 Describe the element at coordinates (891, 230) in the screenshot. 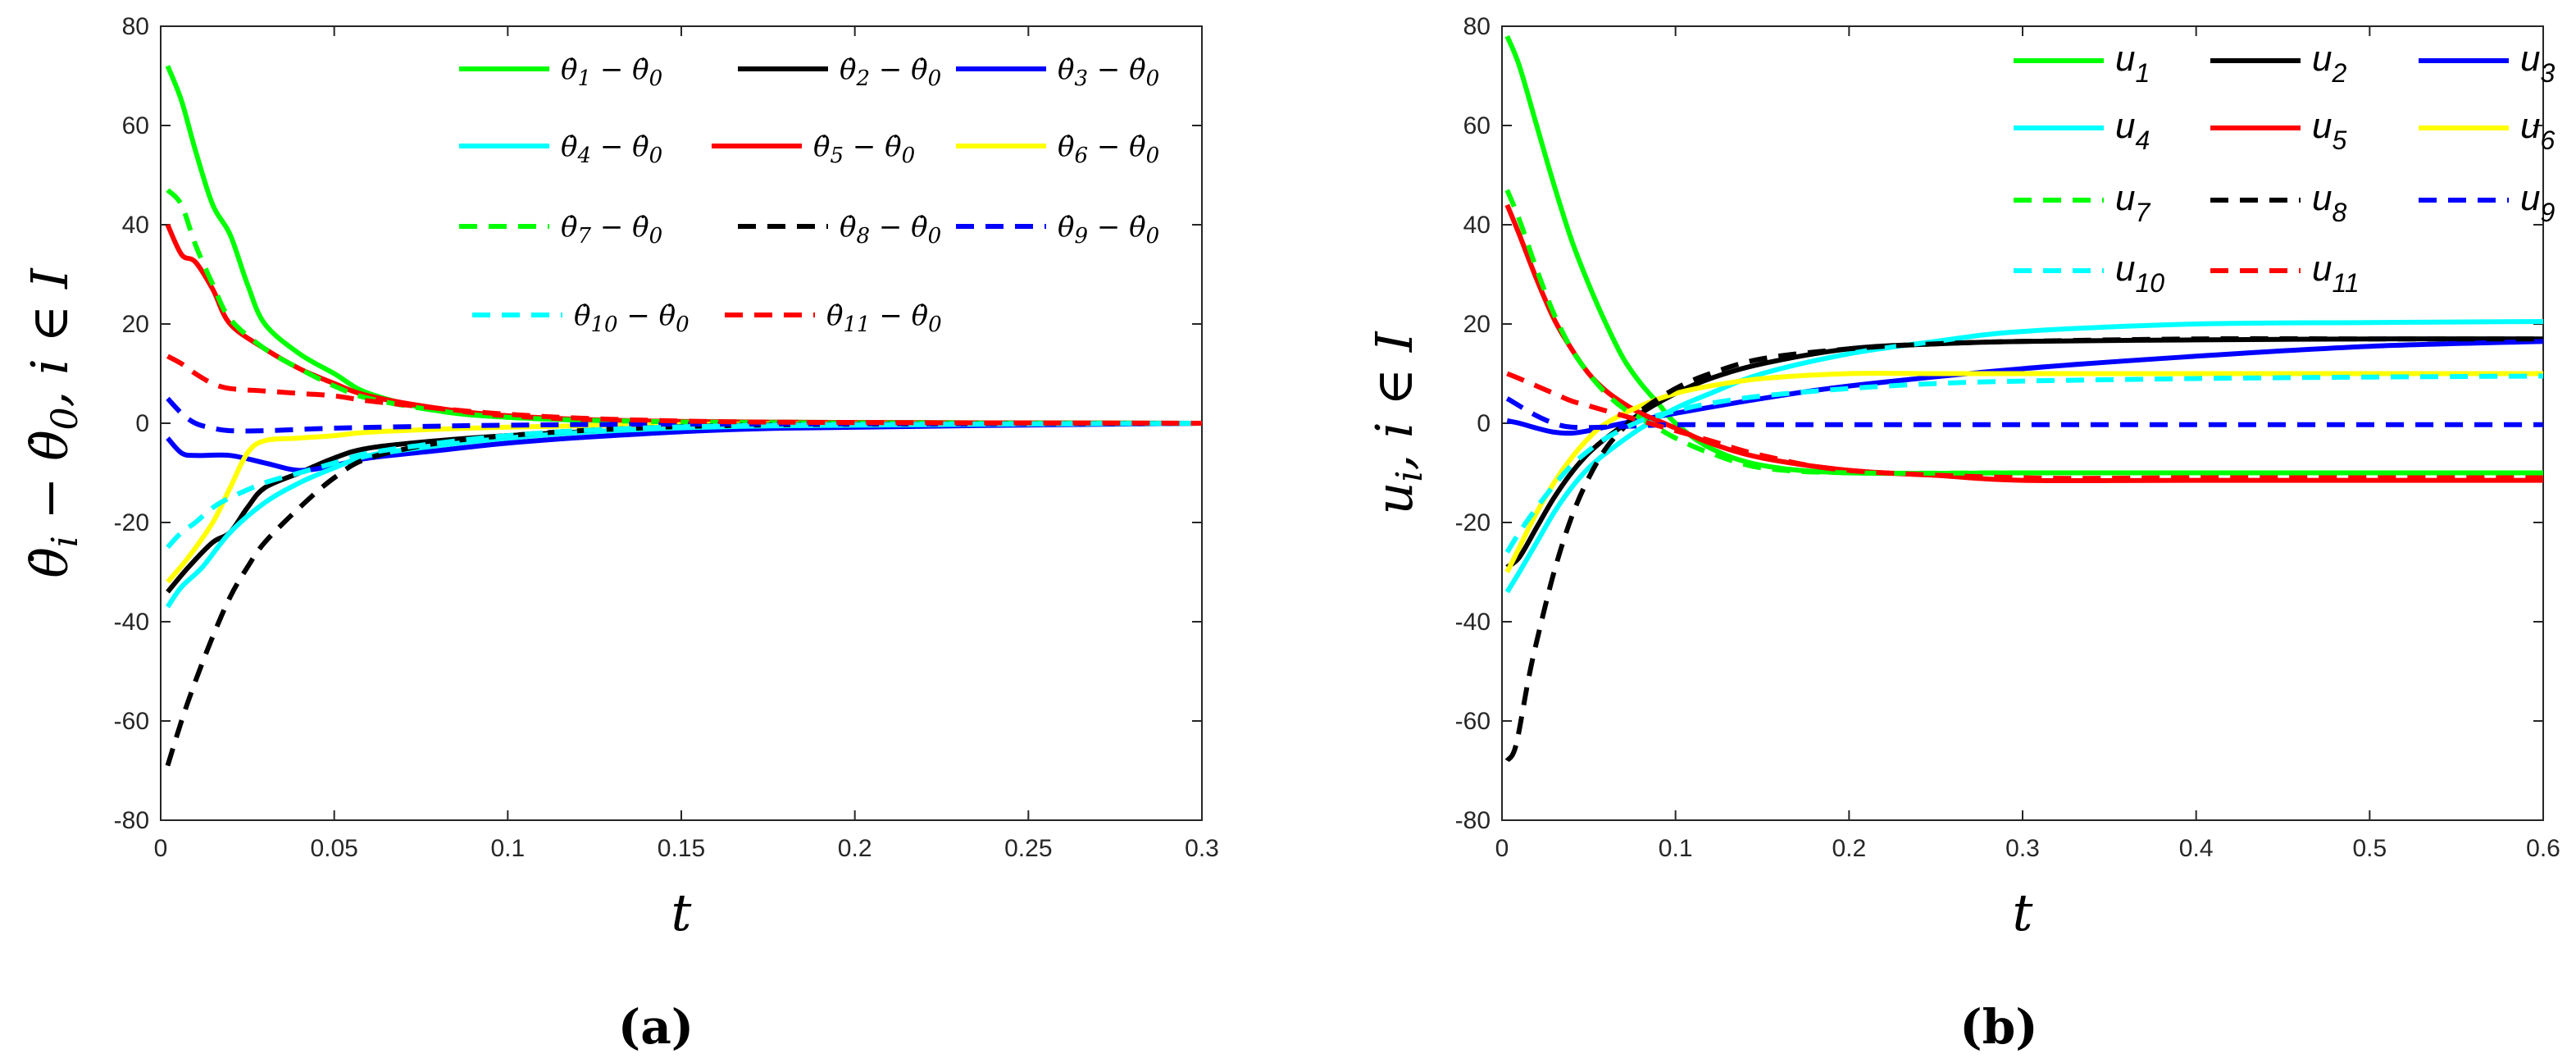

I see `legend-label-8: θ̇8 − θ̇0` at that location.